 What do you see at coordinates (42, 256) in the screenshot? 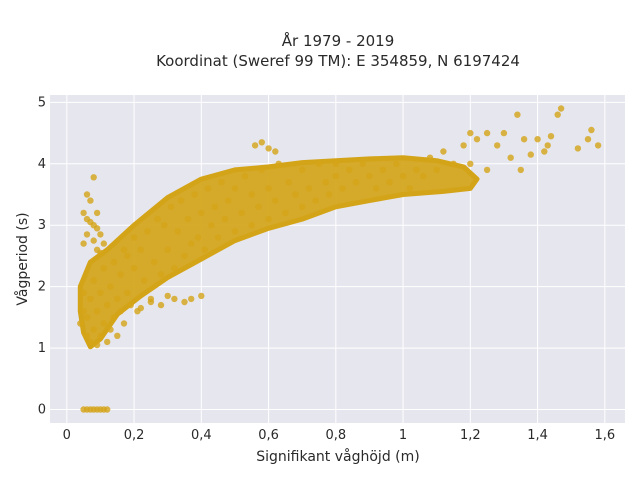
I see `y-axis-ticks: 0 1 2 3 4 5` at bounding box center [42, 256].